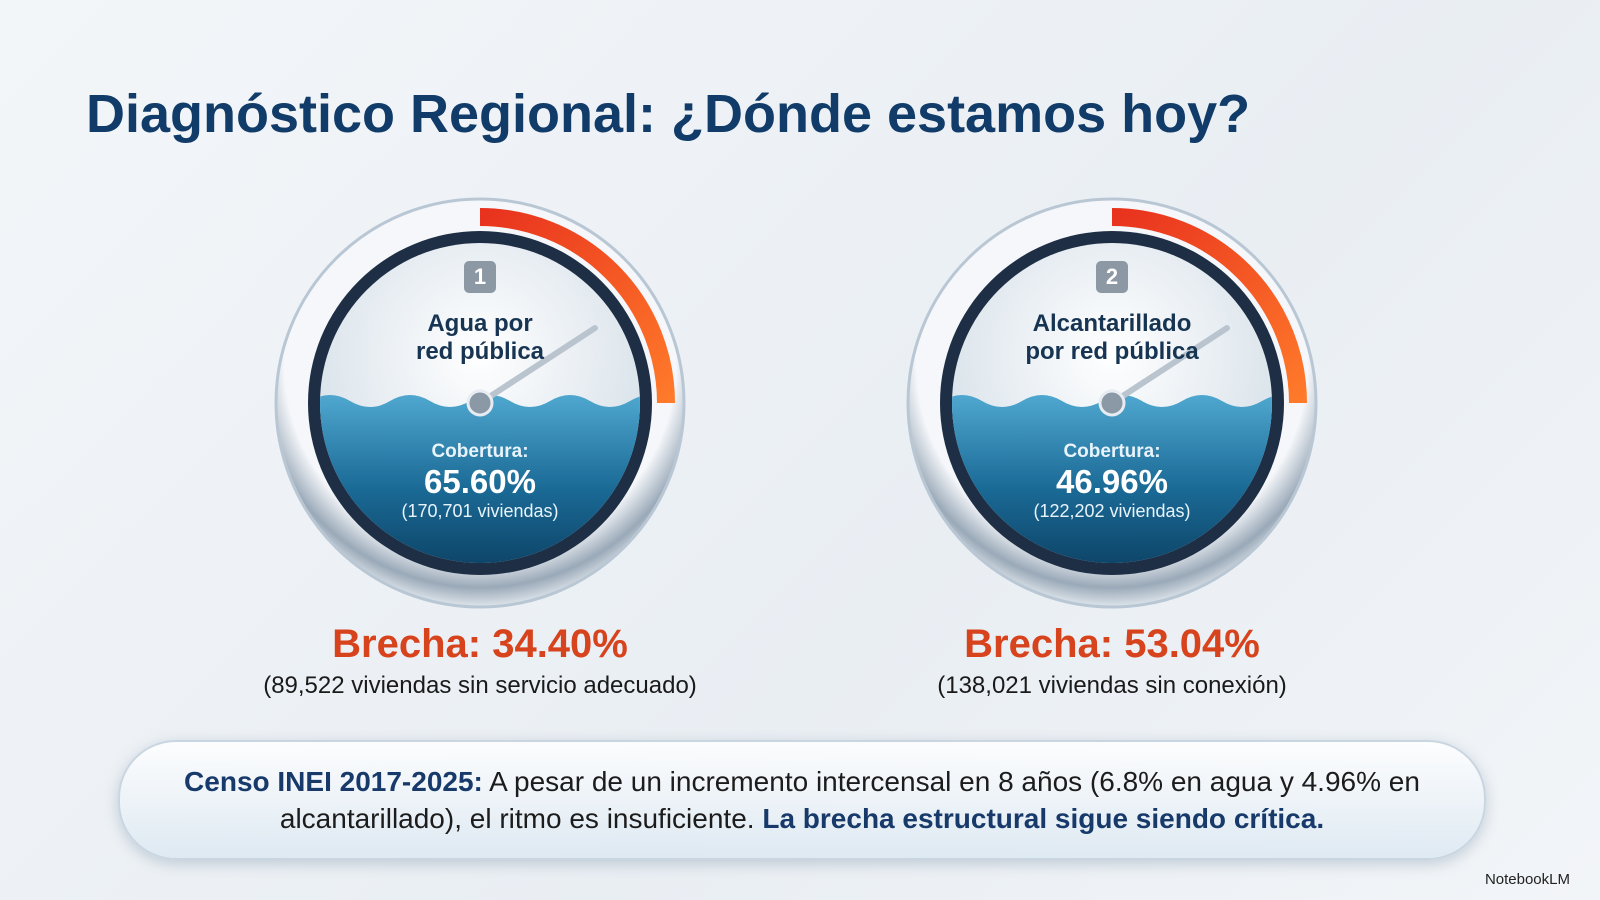 This screenshot has height=900, width=1600. What do you see at coordinates (1527, 879) in the screenshot?
I see `brand: NotebookLM` at bounding box center [1527, 879].